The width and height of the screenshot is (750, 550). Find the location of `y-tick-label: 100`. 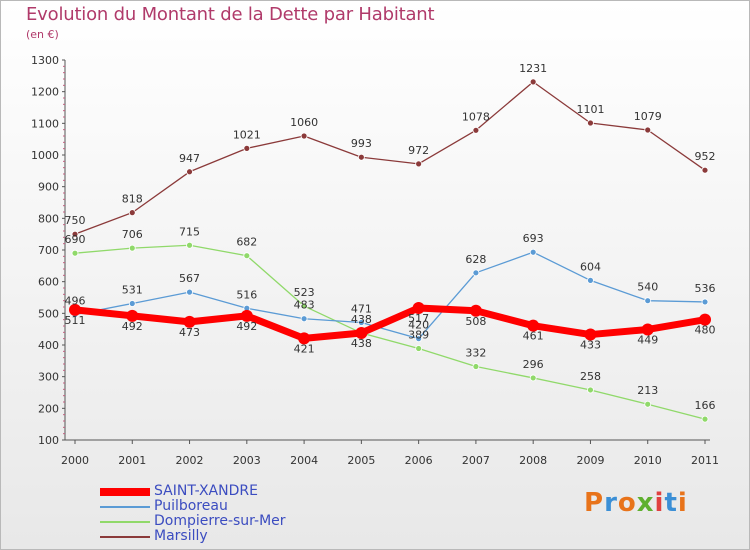

y-tick-label: 100 is located at coordinates (48, 440).